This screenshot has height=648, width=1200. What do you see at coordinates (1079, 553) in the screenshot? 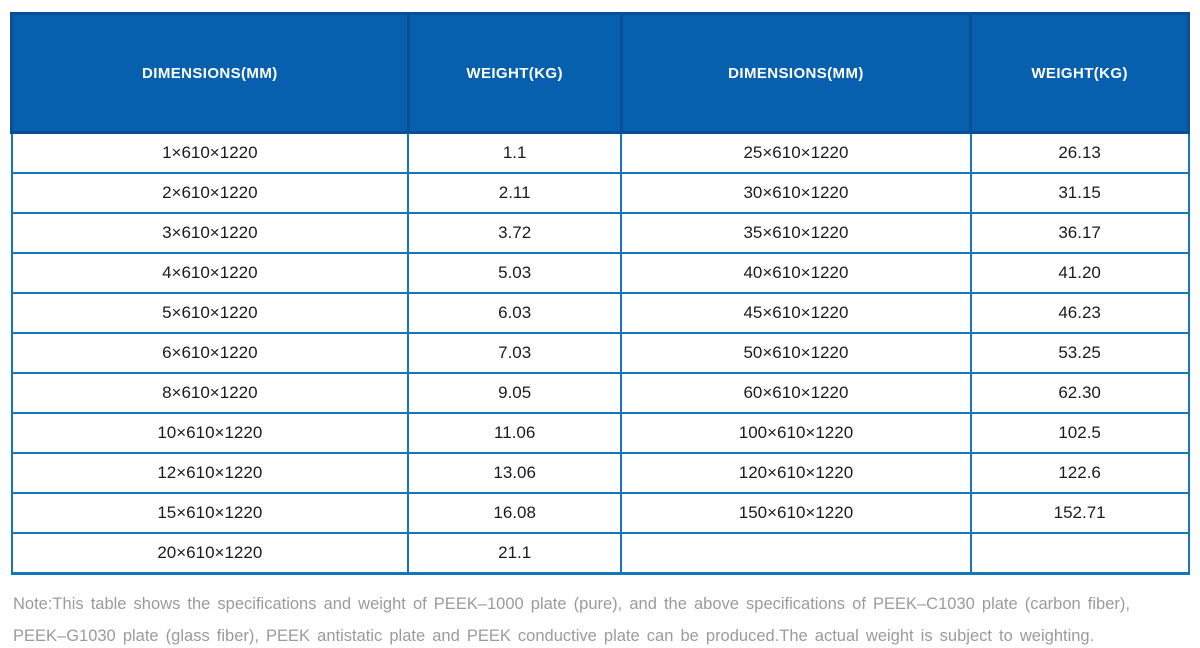
I see `weight-cell` at bounding box center [1079, 553].